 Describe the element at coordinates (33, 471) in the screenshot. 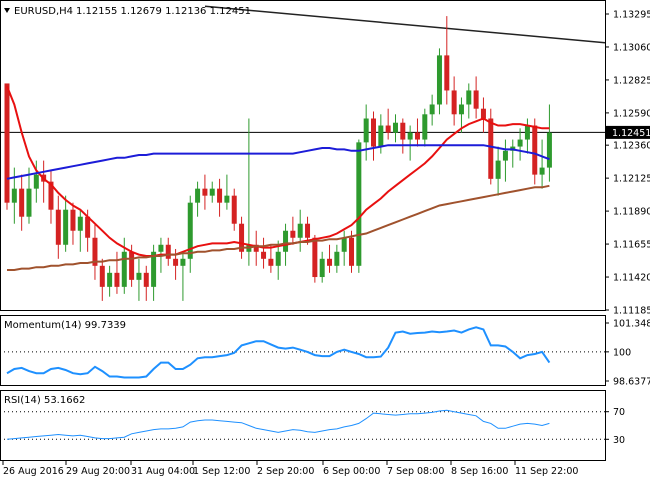

I see `x-tick-label: 26 Aug 2016` at that location.